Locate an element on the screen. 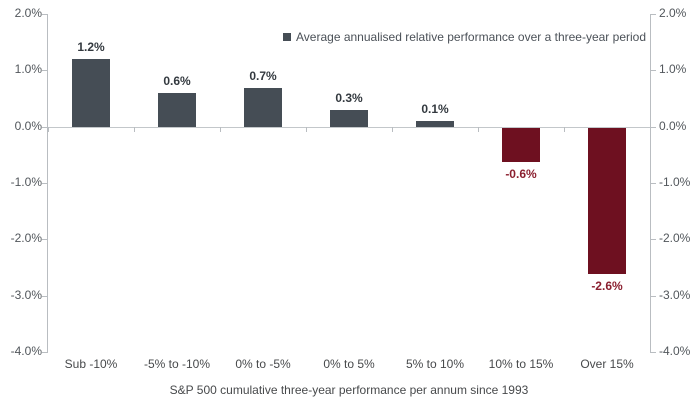 Image resolution: width=700 pixels, height=405 pixels. y-axis-right-tick-label: -1.0% is located at coordinates (675, 182).